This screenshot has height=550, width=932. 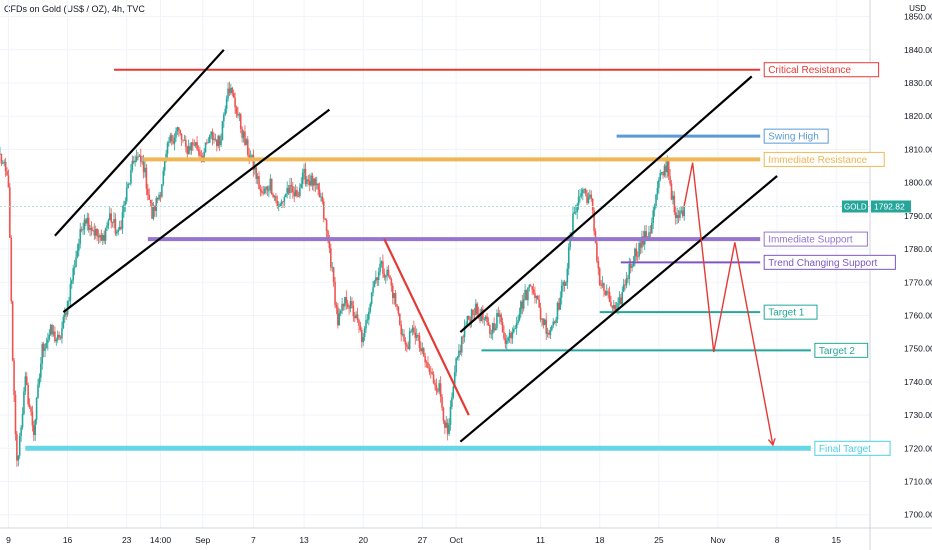 I want to click on time-tick-label: 20, so click(x=363, y=540).